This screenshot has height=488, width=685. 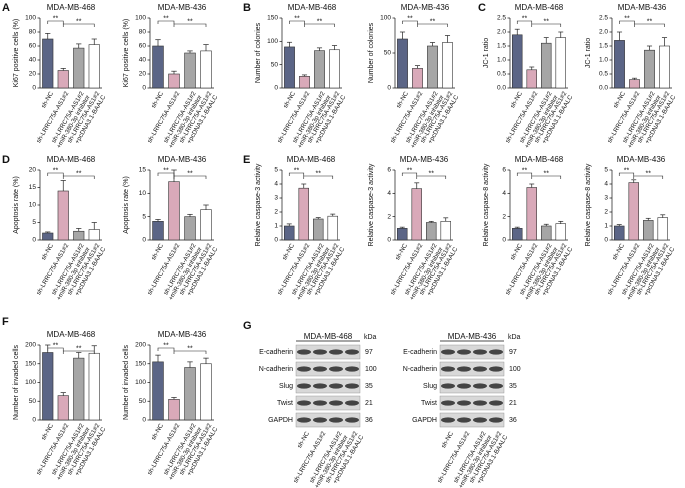 I want to click on y-tick-label: 10, so click(x=33, y=205).